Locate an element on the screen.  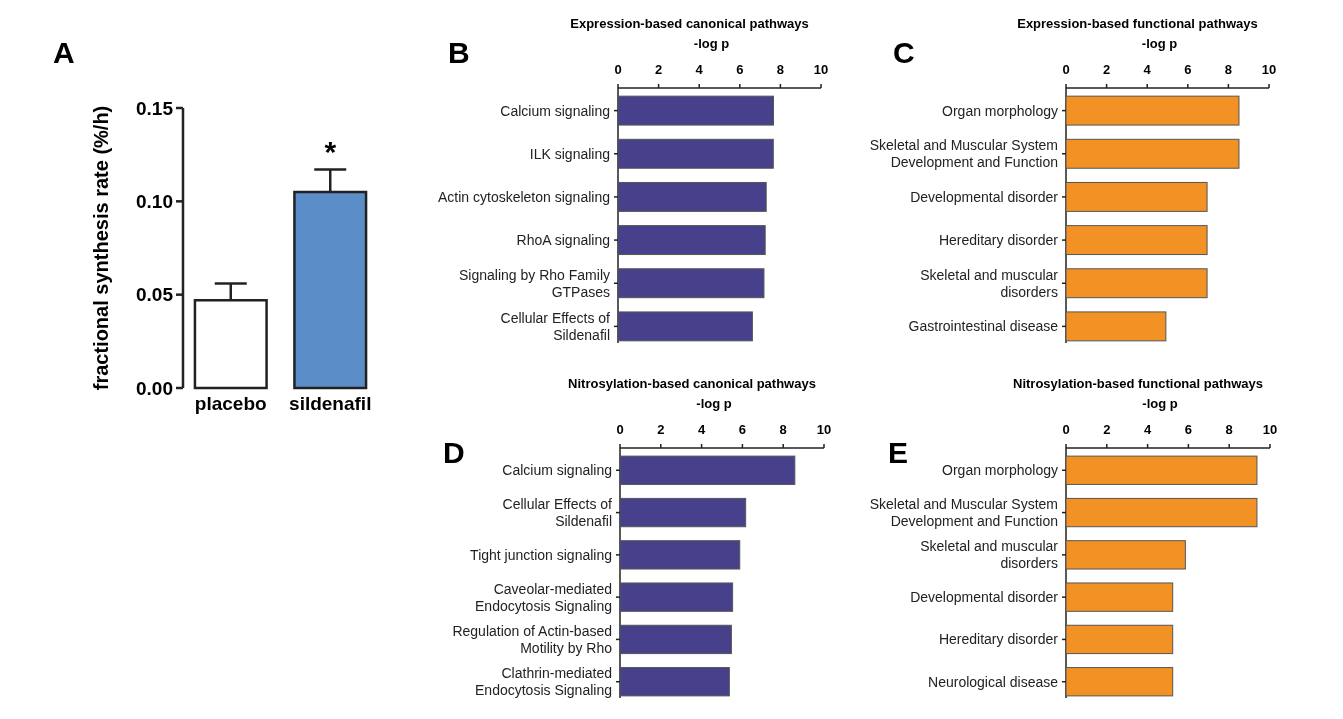
text: C is located at coordinates (904, 52).